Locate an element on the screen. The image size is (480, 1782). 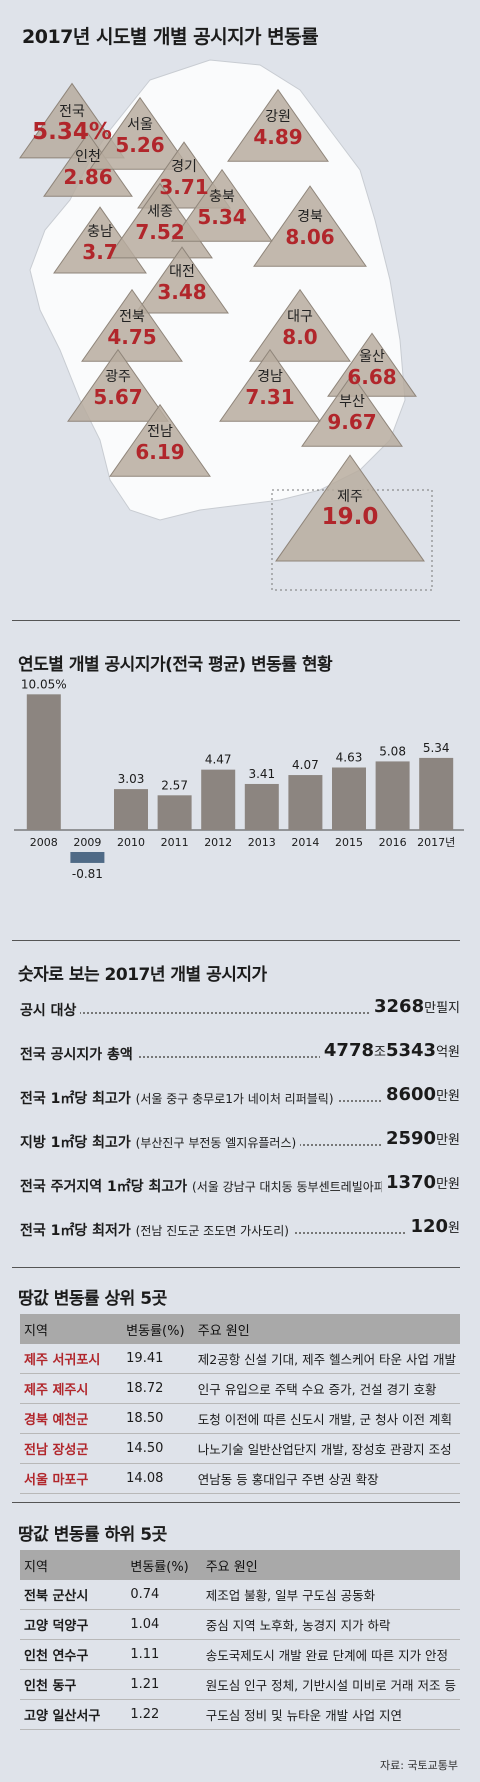
table-row: 인천 연수구 1.11 송도국제도시 개발 완료 단계에 따른 지가 안정 is located at coordinates (240, 1654).